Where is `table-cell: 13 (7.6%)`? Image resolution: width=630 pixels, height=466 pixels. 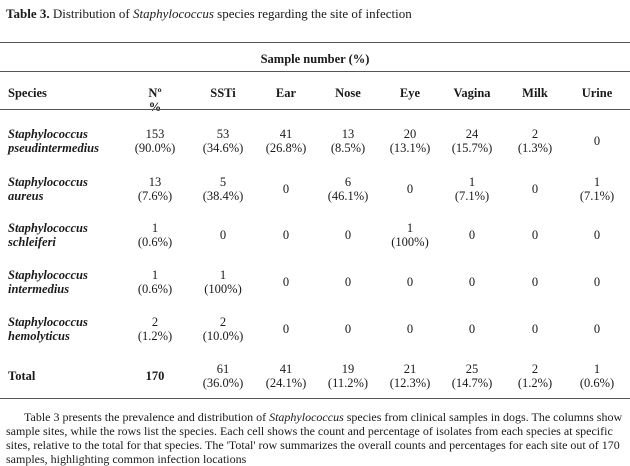
table-cell: 13 (7.6%) is located at coordinates (155, 189).